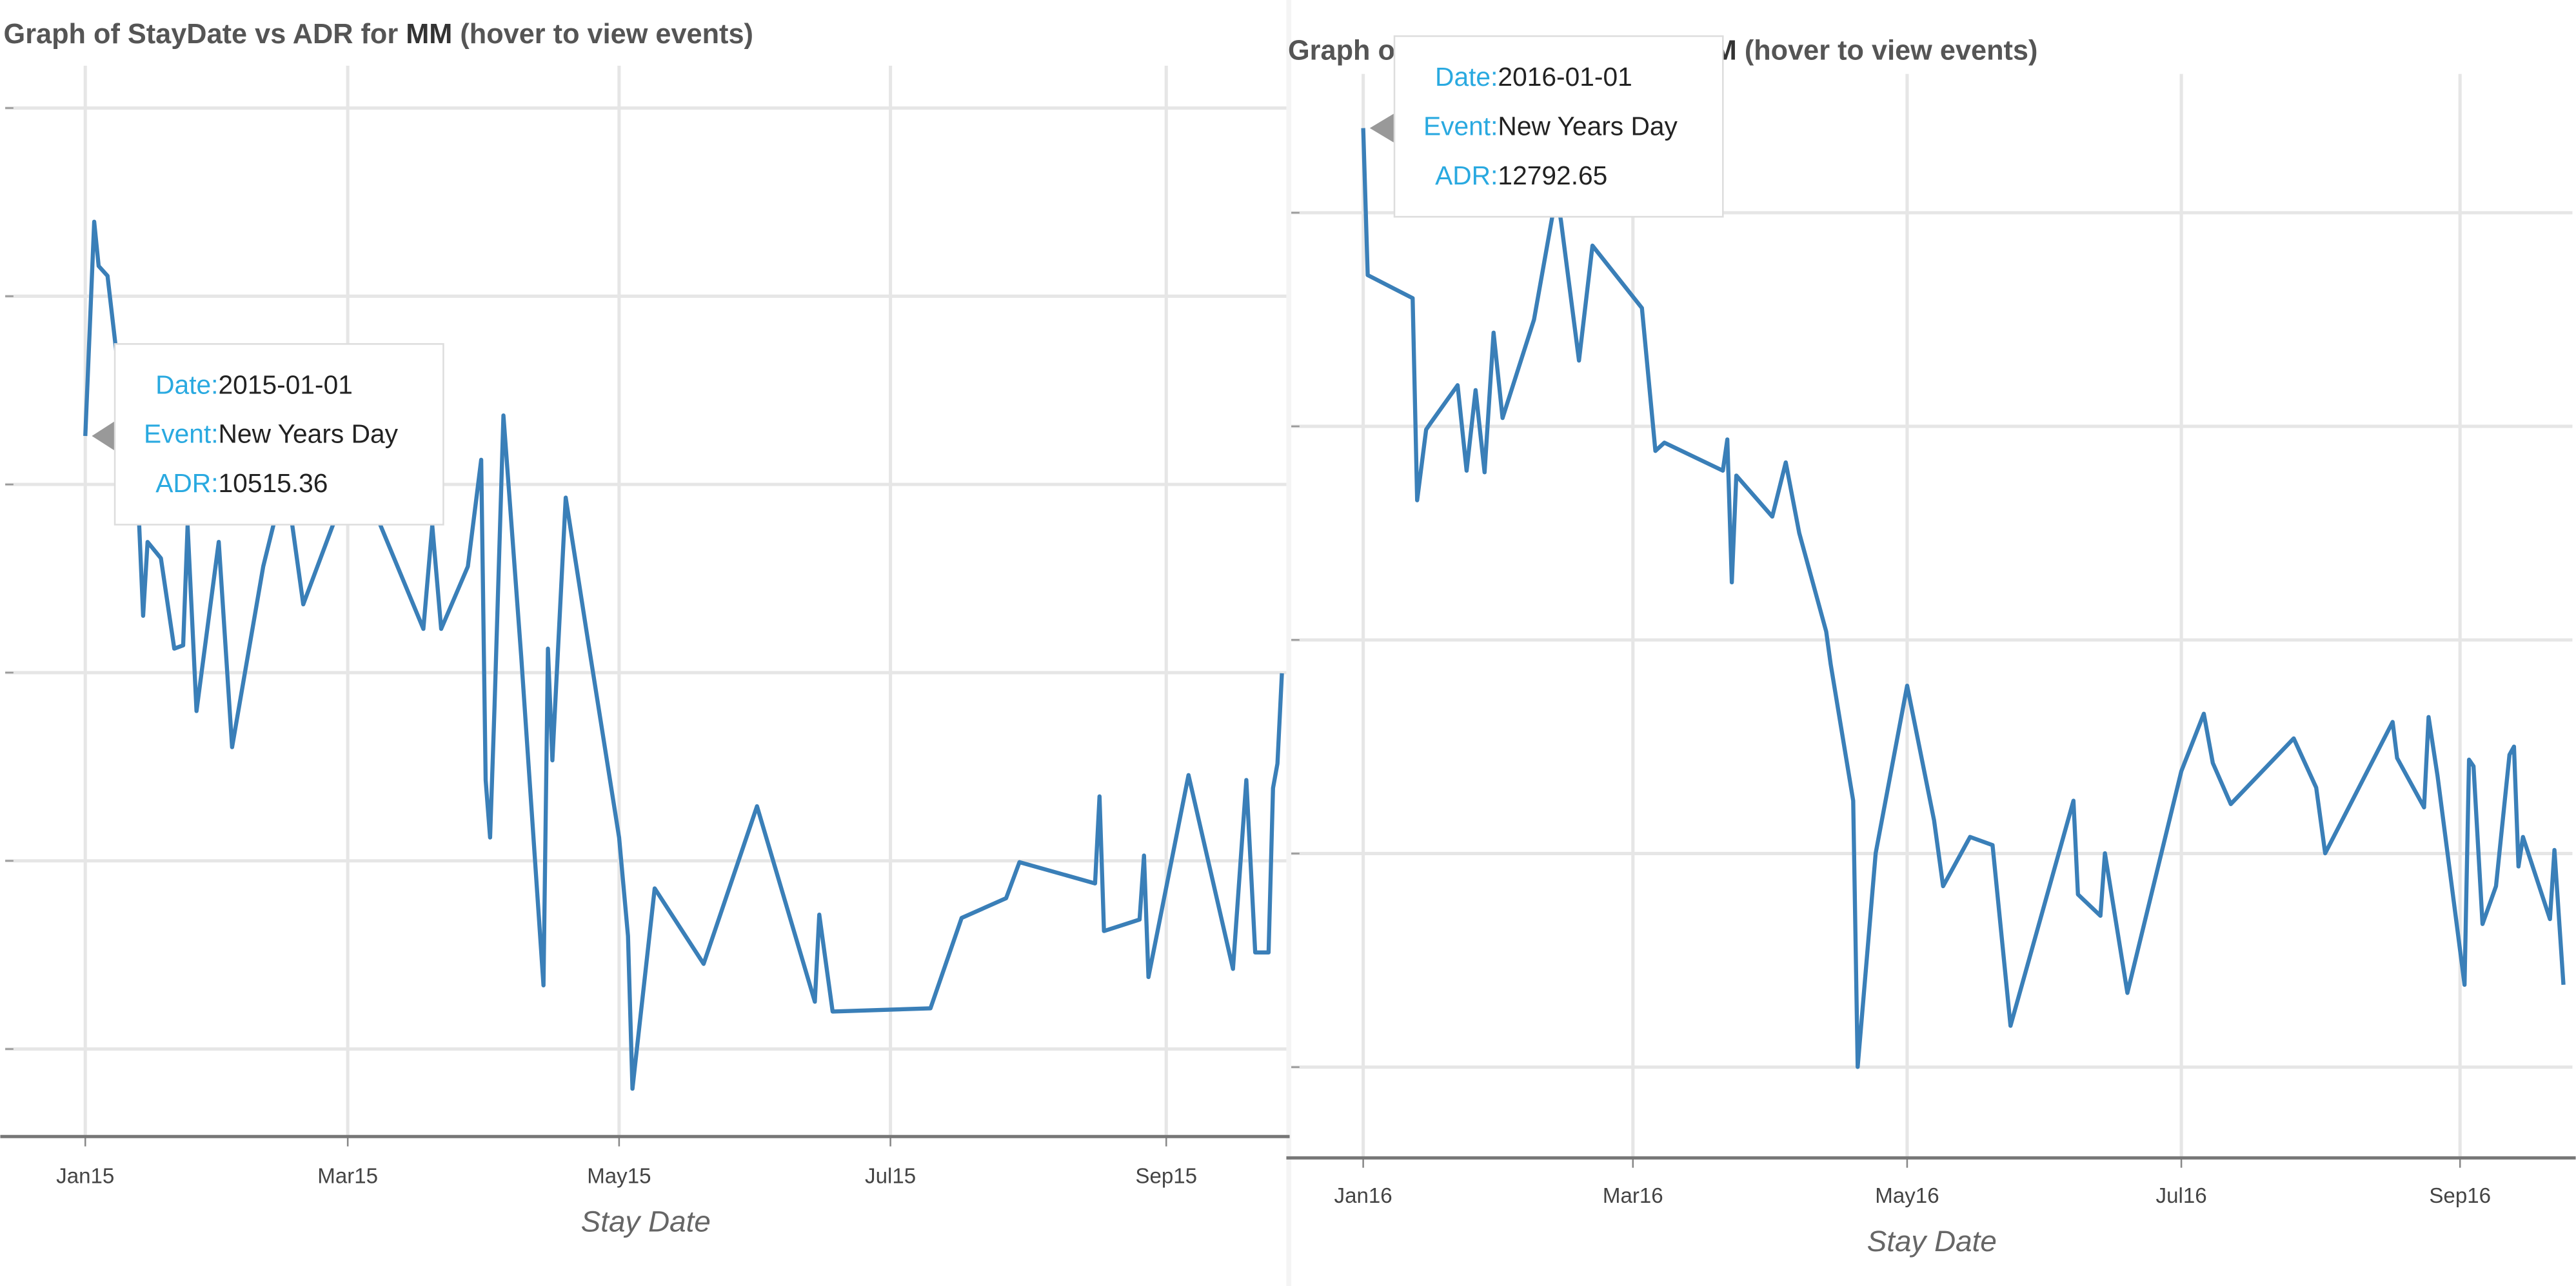 The width and height of the screenshot is (2576, 1286). Describe the element at coordinates (1552, 175) in the screenshot. I see `tooltip-value: 12792.65` at that location.